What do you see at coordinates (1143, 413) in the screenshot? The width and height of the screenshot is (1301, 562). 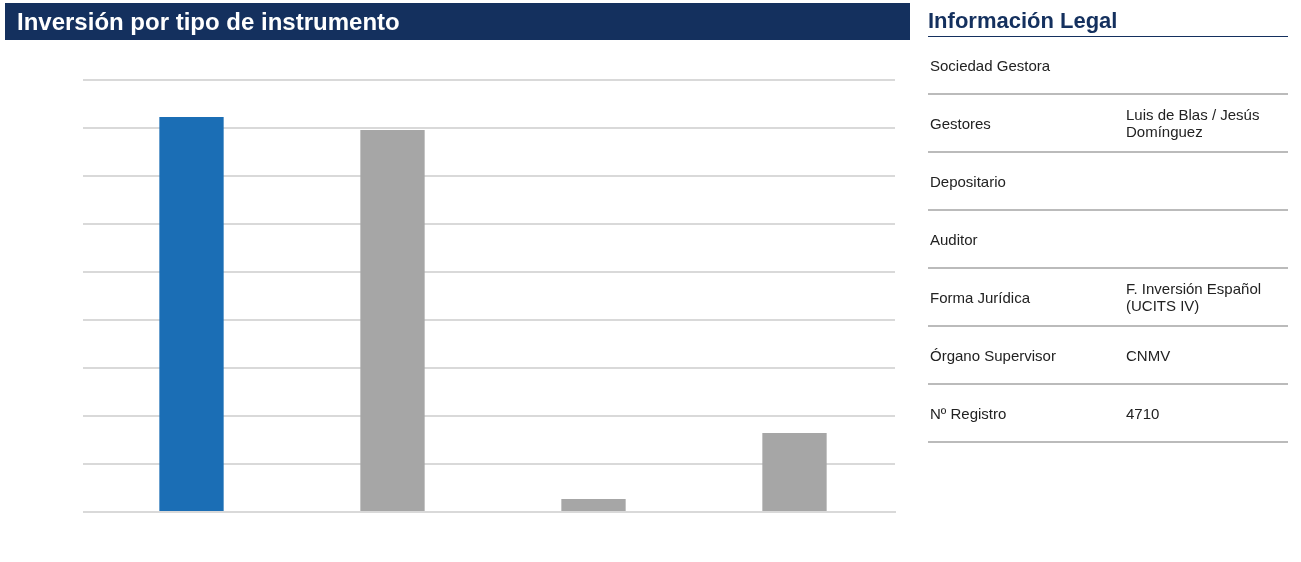 I see `text: 4710` at bounding box center [1143, 413].